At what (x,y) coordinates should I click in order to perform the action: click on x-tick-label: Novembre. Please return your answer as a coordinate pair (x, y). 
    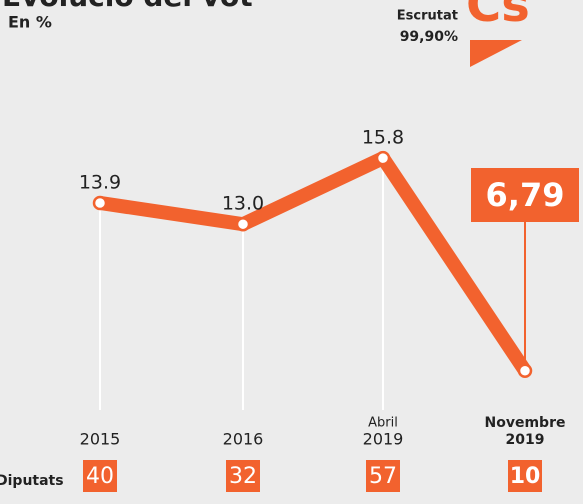
    Looking at the image, I should click on (525, 423).